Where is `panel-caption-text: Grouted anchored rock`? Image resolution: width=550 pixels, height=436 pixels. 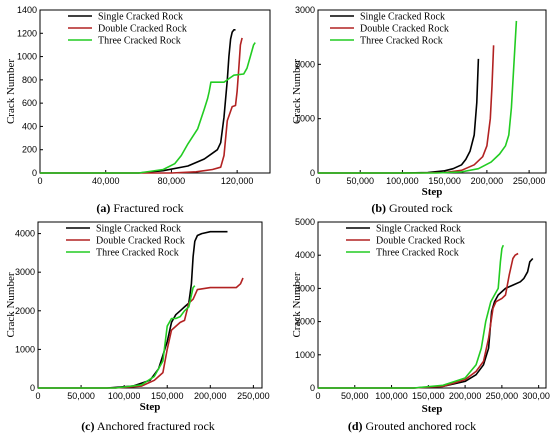
panel-caption-text: Grouted anchored rock is located at coordinates (420, 426).